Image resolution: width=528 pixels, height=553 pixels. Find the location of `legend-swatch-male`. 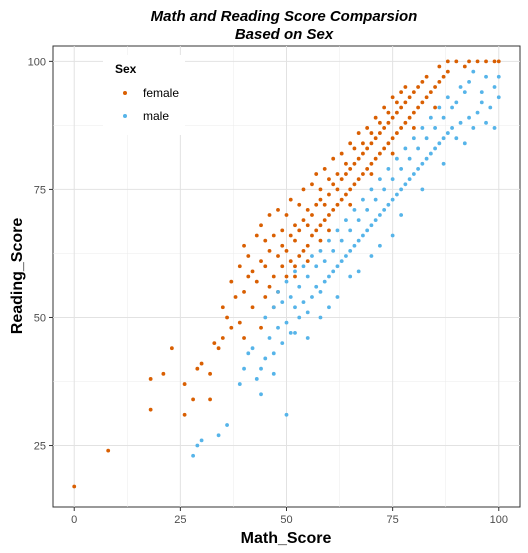

legend-swatch-male is located at coordinates (125, 116).